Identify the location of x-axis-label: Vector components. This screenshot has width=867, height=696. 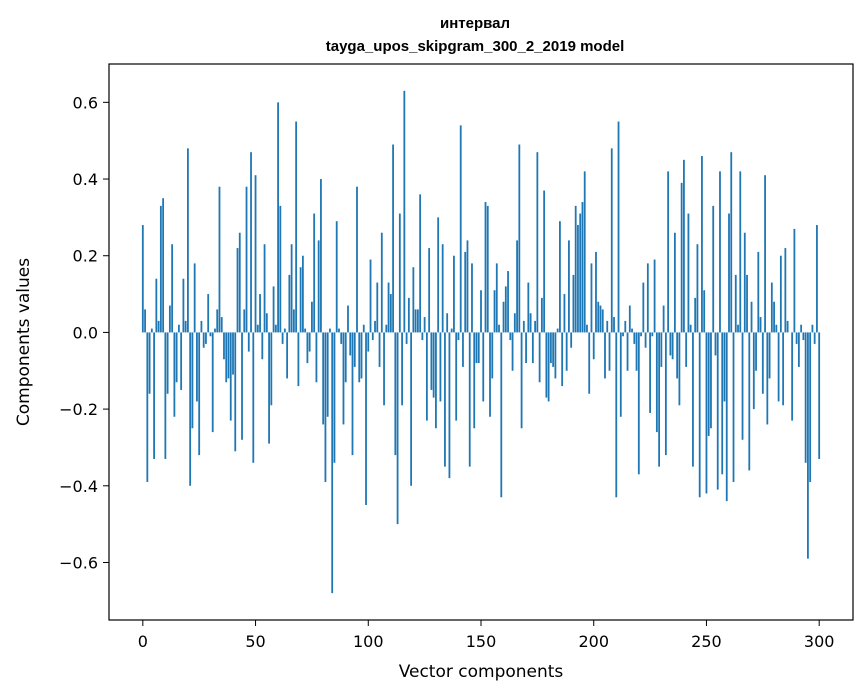
(481, 672).